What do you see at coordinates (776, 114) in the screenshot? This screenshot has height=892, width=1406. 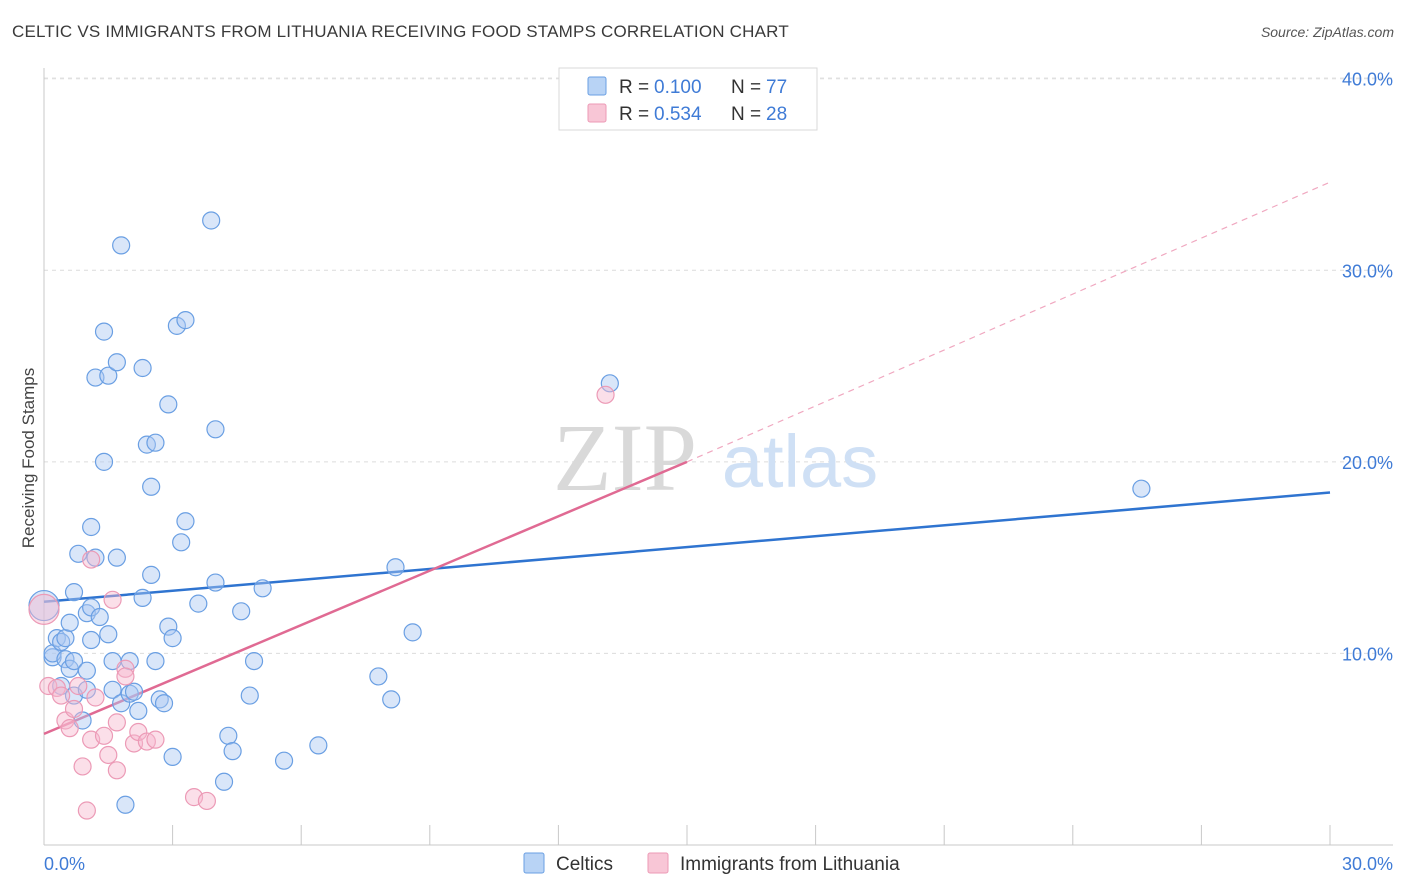 I see `legend-n-value-2: 28` at bounding box center [776, 114].